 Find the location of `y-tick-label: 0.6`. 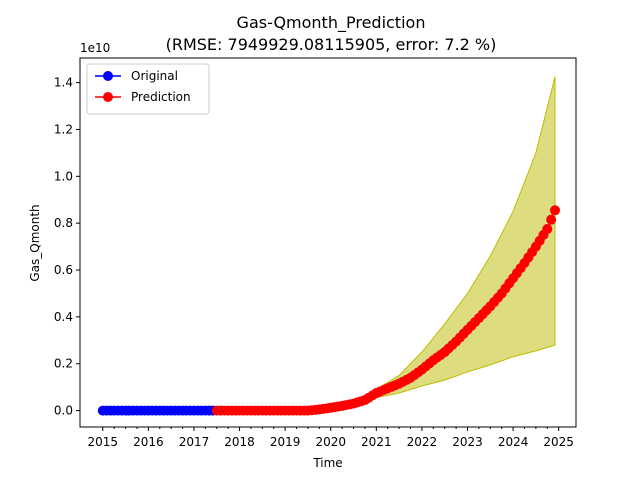

y-tick-label: 0.6 is located at coordinates (63, 270).